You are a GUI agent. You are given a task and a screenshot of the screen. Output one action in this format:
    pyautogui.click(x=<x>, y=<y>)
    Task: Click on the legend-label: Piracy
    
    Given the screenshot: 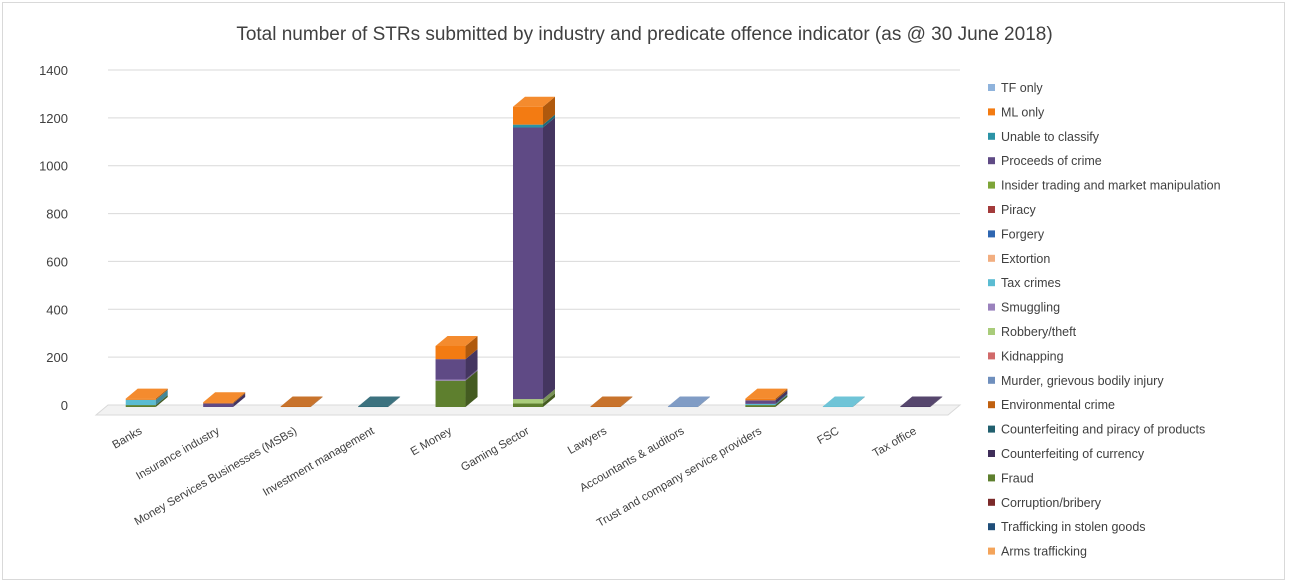 What is the action you would take?
    pyautogui.click(x=1018, y=210)
    